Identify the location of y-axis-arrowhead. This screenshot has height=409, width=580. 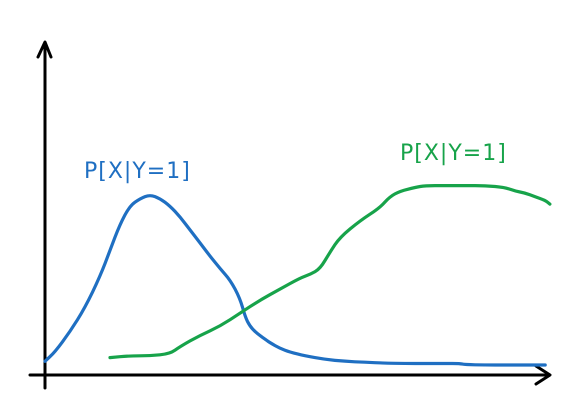
(44, 49).